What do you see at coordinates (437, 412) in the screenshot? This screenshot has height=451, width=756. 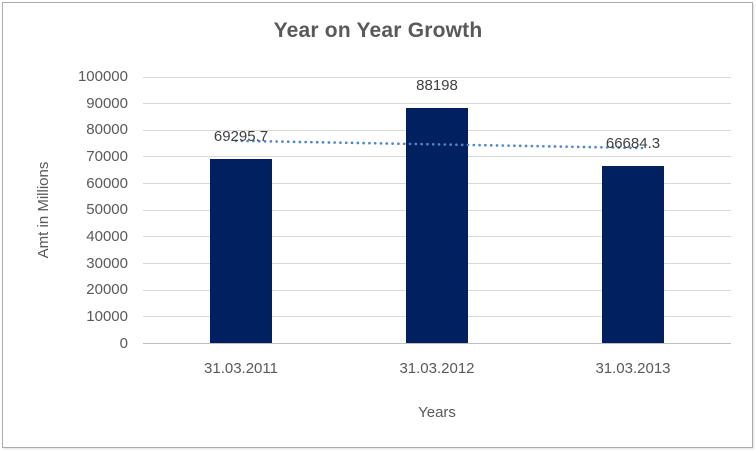 I see `x-axis-title: Years` at bounding box center [437, 412].